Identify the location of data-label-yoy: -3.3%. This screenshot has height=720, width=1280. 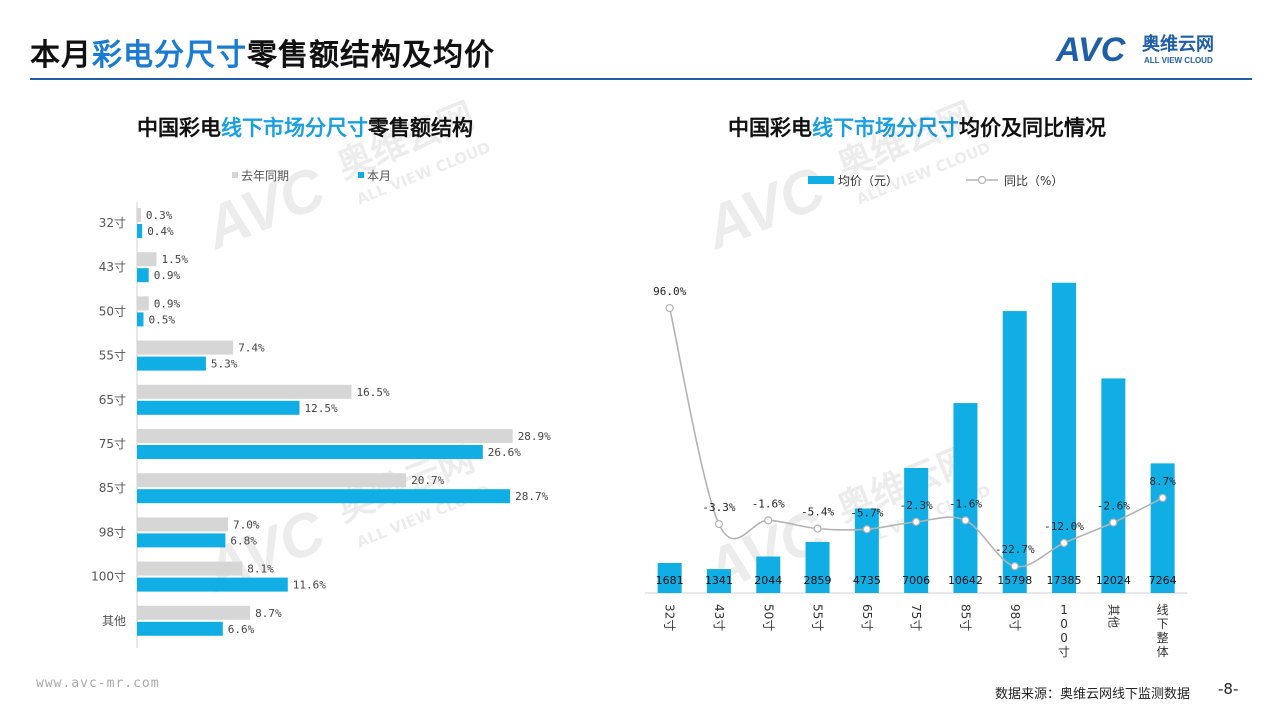
(718, 507).